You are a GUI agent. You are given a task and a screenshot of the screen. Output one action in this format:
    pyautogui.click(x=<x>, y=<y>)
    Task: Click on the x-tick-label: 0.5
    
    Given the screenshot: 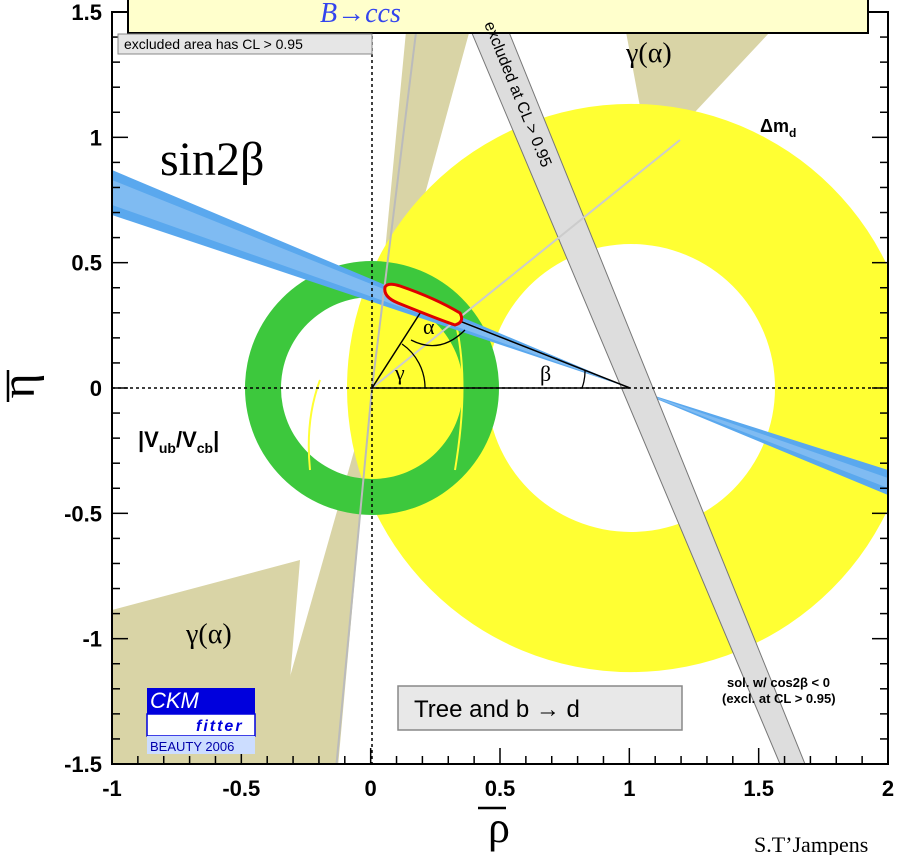 What is the action you would take?
    pyautogui.click(x=500, y=788)
    